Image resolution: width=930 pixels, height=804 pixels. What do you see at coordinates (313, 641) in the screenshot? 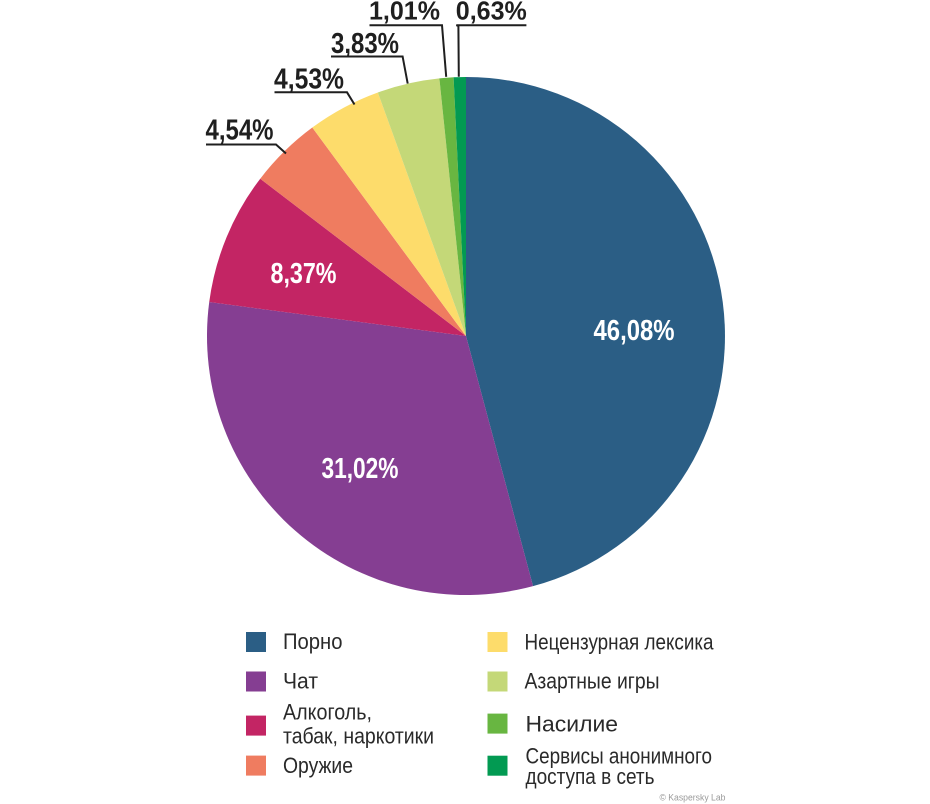
I see `svg-text: Порно` at bounding box center [313, 641].